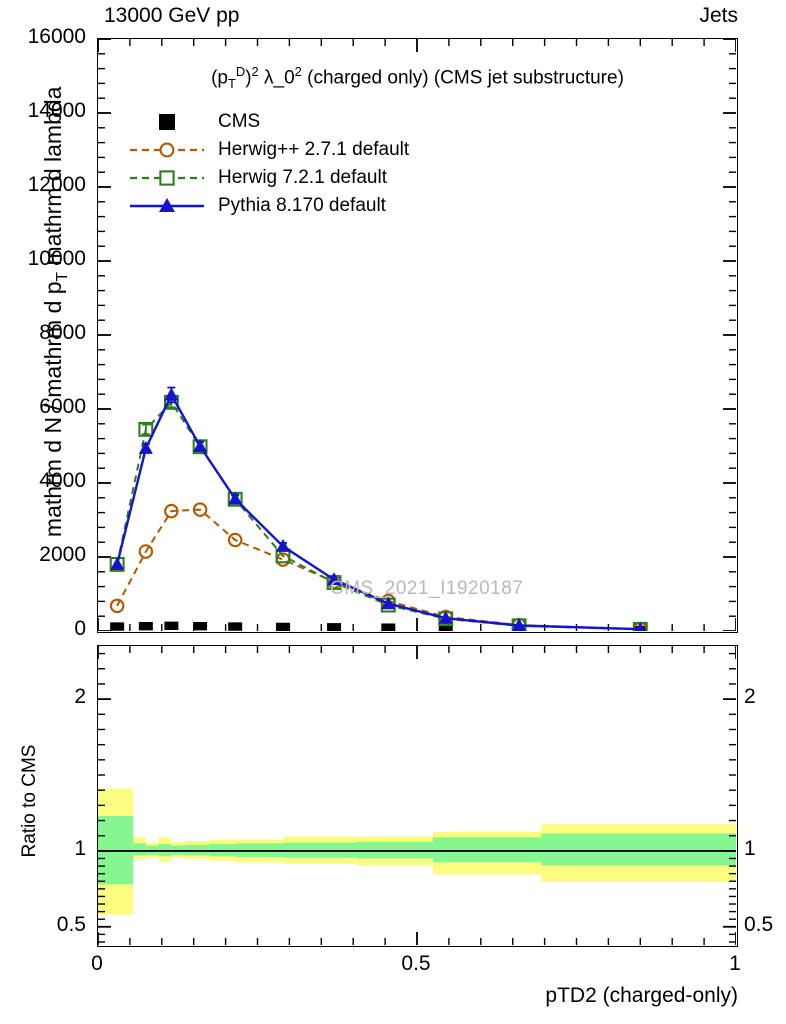 Image resolution: width=786 pixels, height=1024 pixels. Describe the element at coordinates (735, 963) in the screenshot. I see `x-tick-label: 1` at that location.